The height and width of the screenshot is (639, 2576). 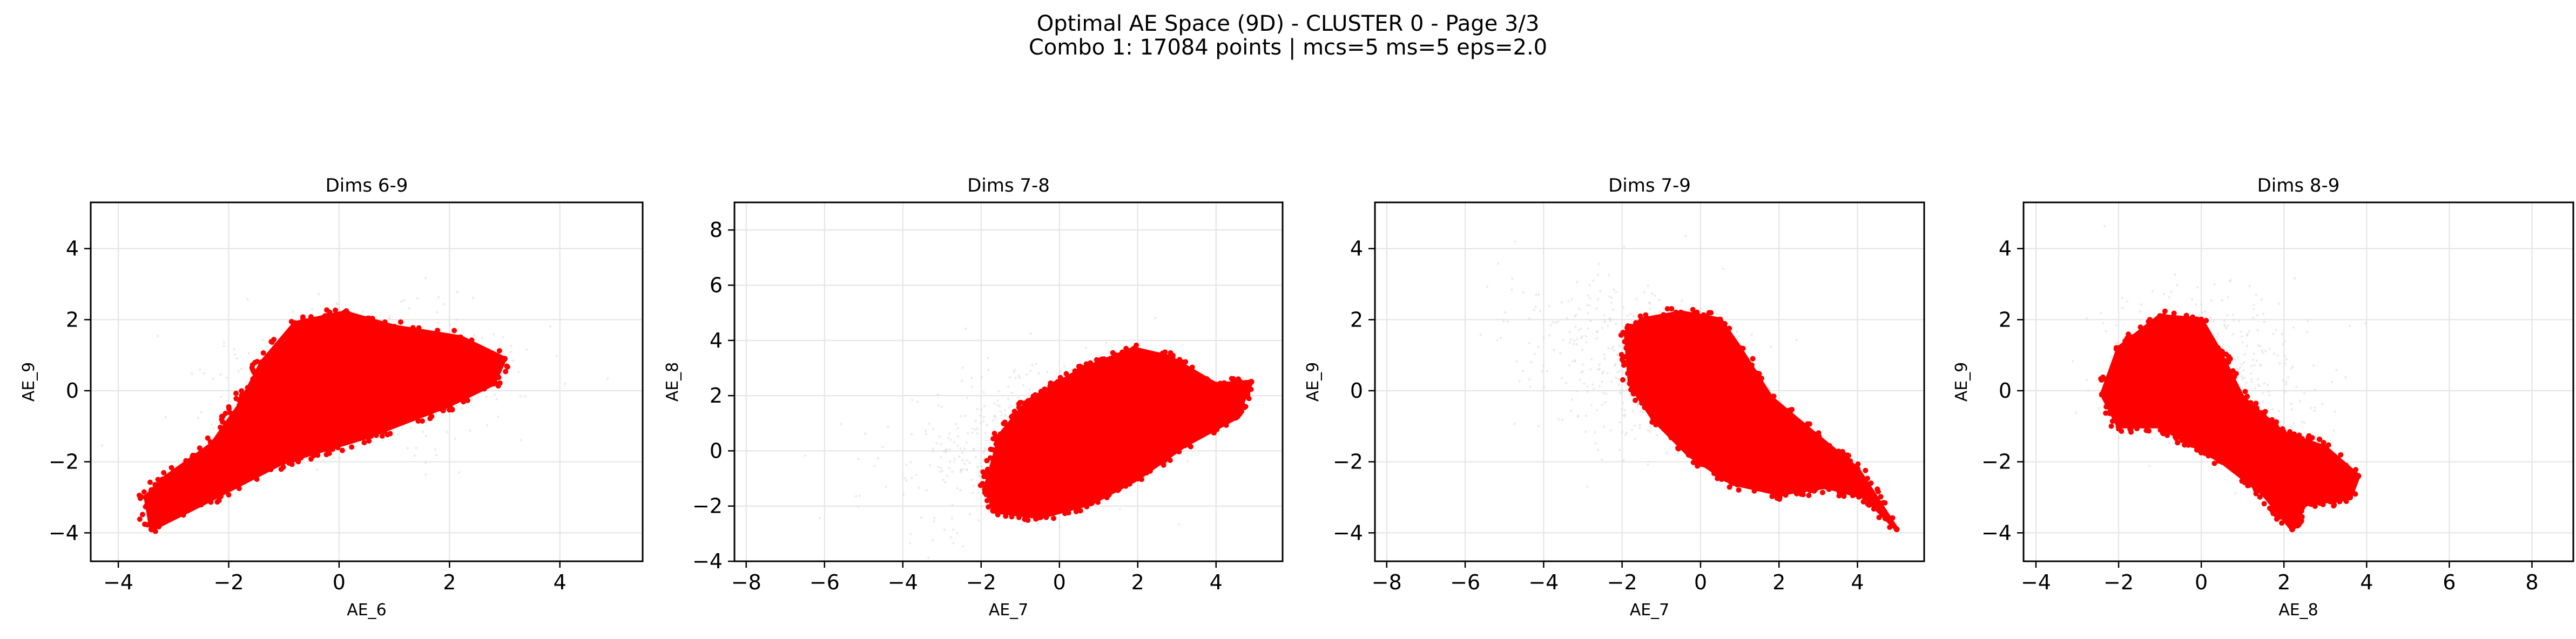 I want to click on x-axis-label: AE_8, so click(x=2298, y=611).